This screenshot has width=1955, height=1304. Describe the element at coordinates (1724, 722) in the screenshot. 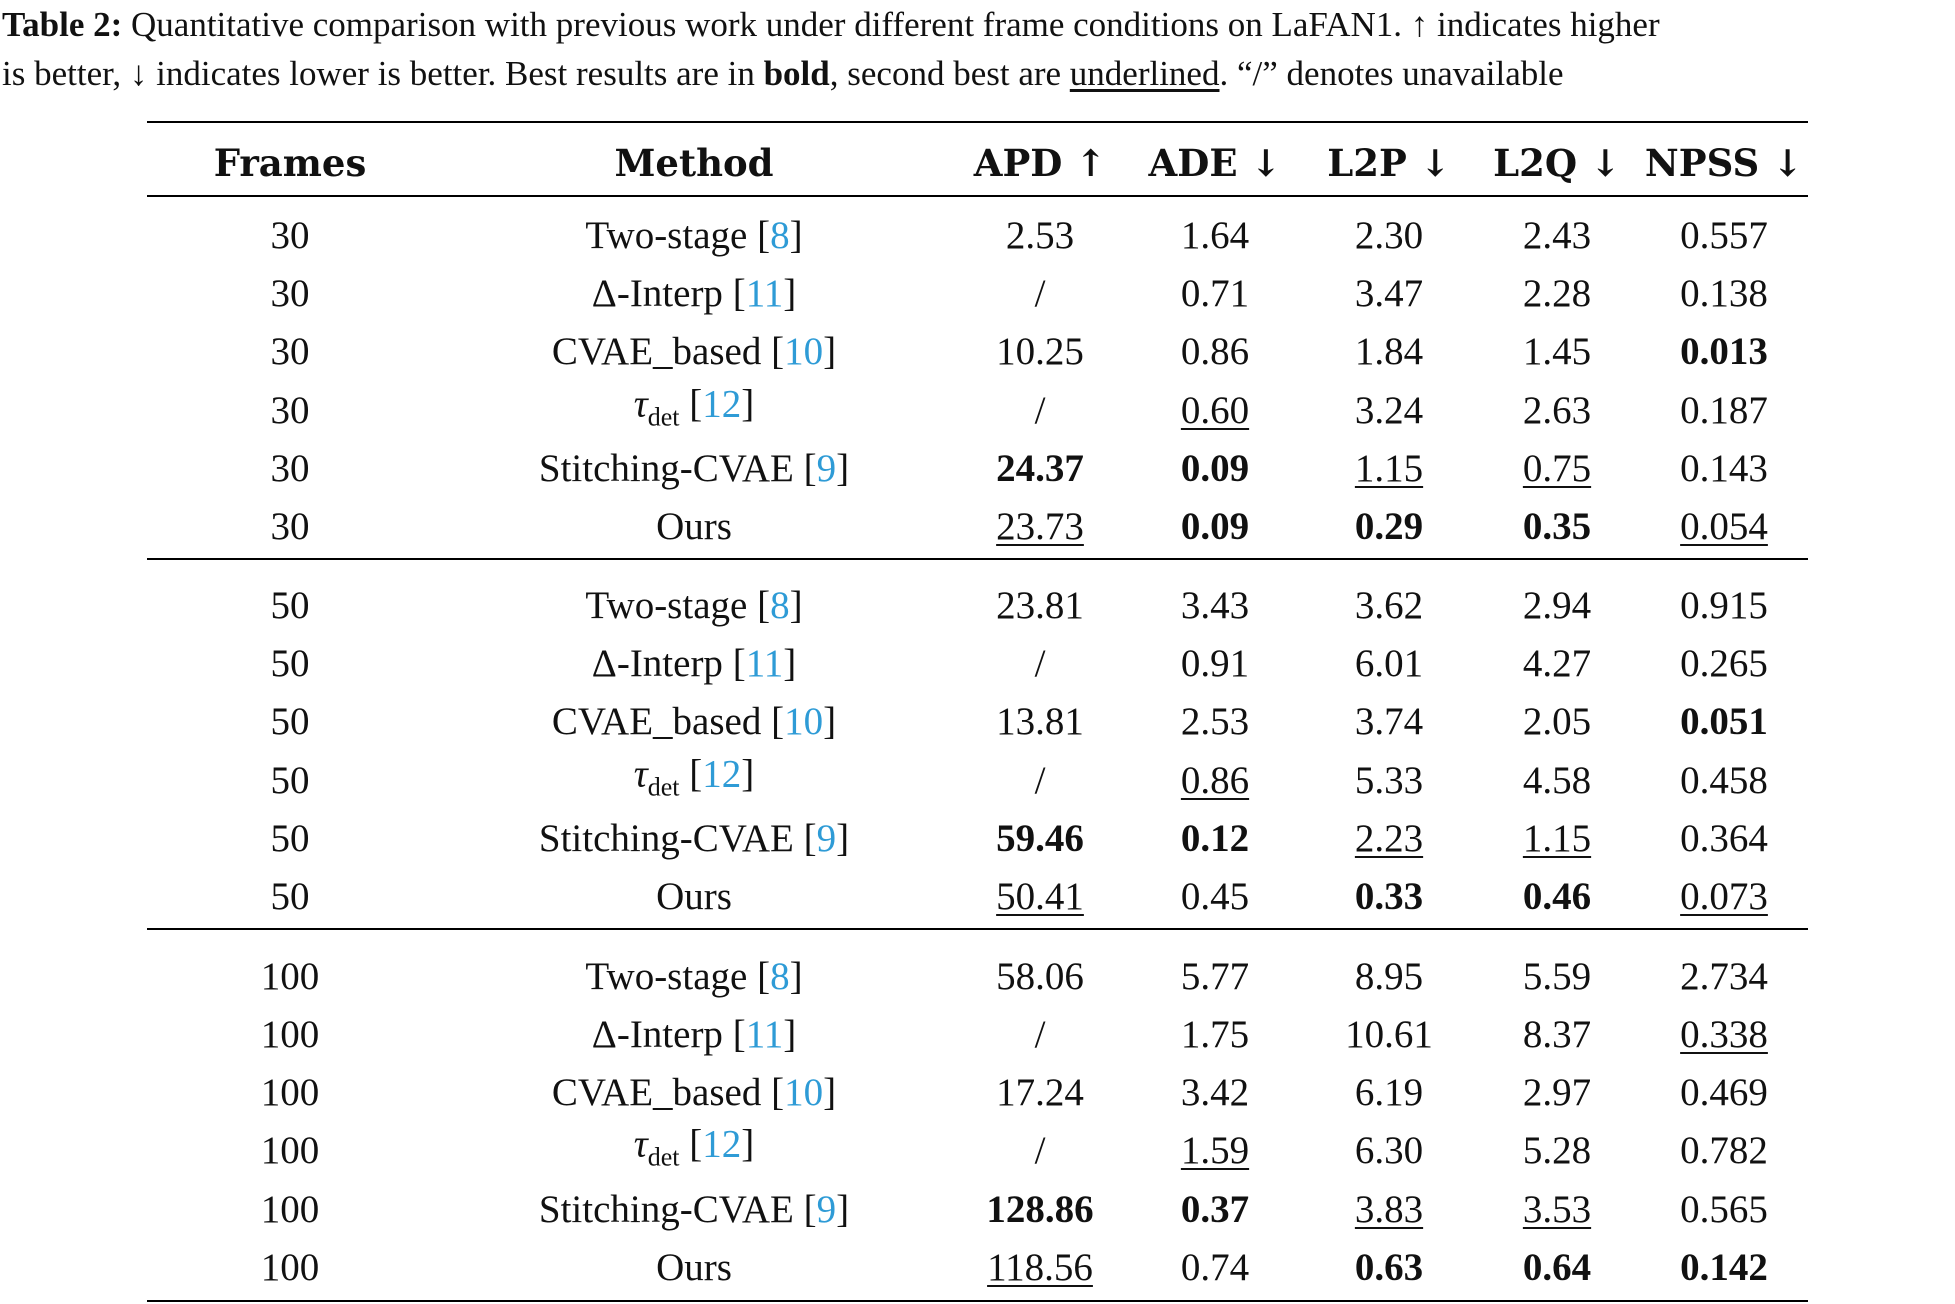

I see `cell-npss: 0.051` at that location.